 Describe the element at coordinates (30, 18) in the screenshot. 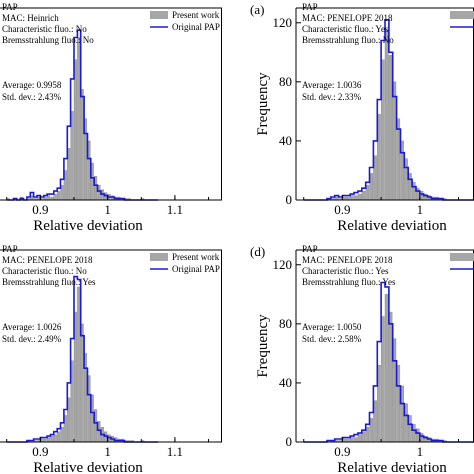

I see `annotation-line: MAC: Heinrich` at that location.